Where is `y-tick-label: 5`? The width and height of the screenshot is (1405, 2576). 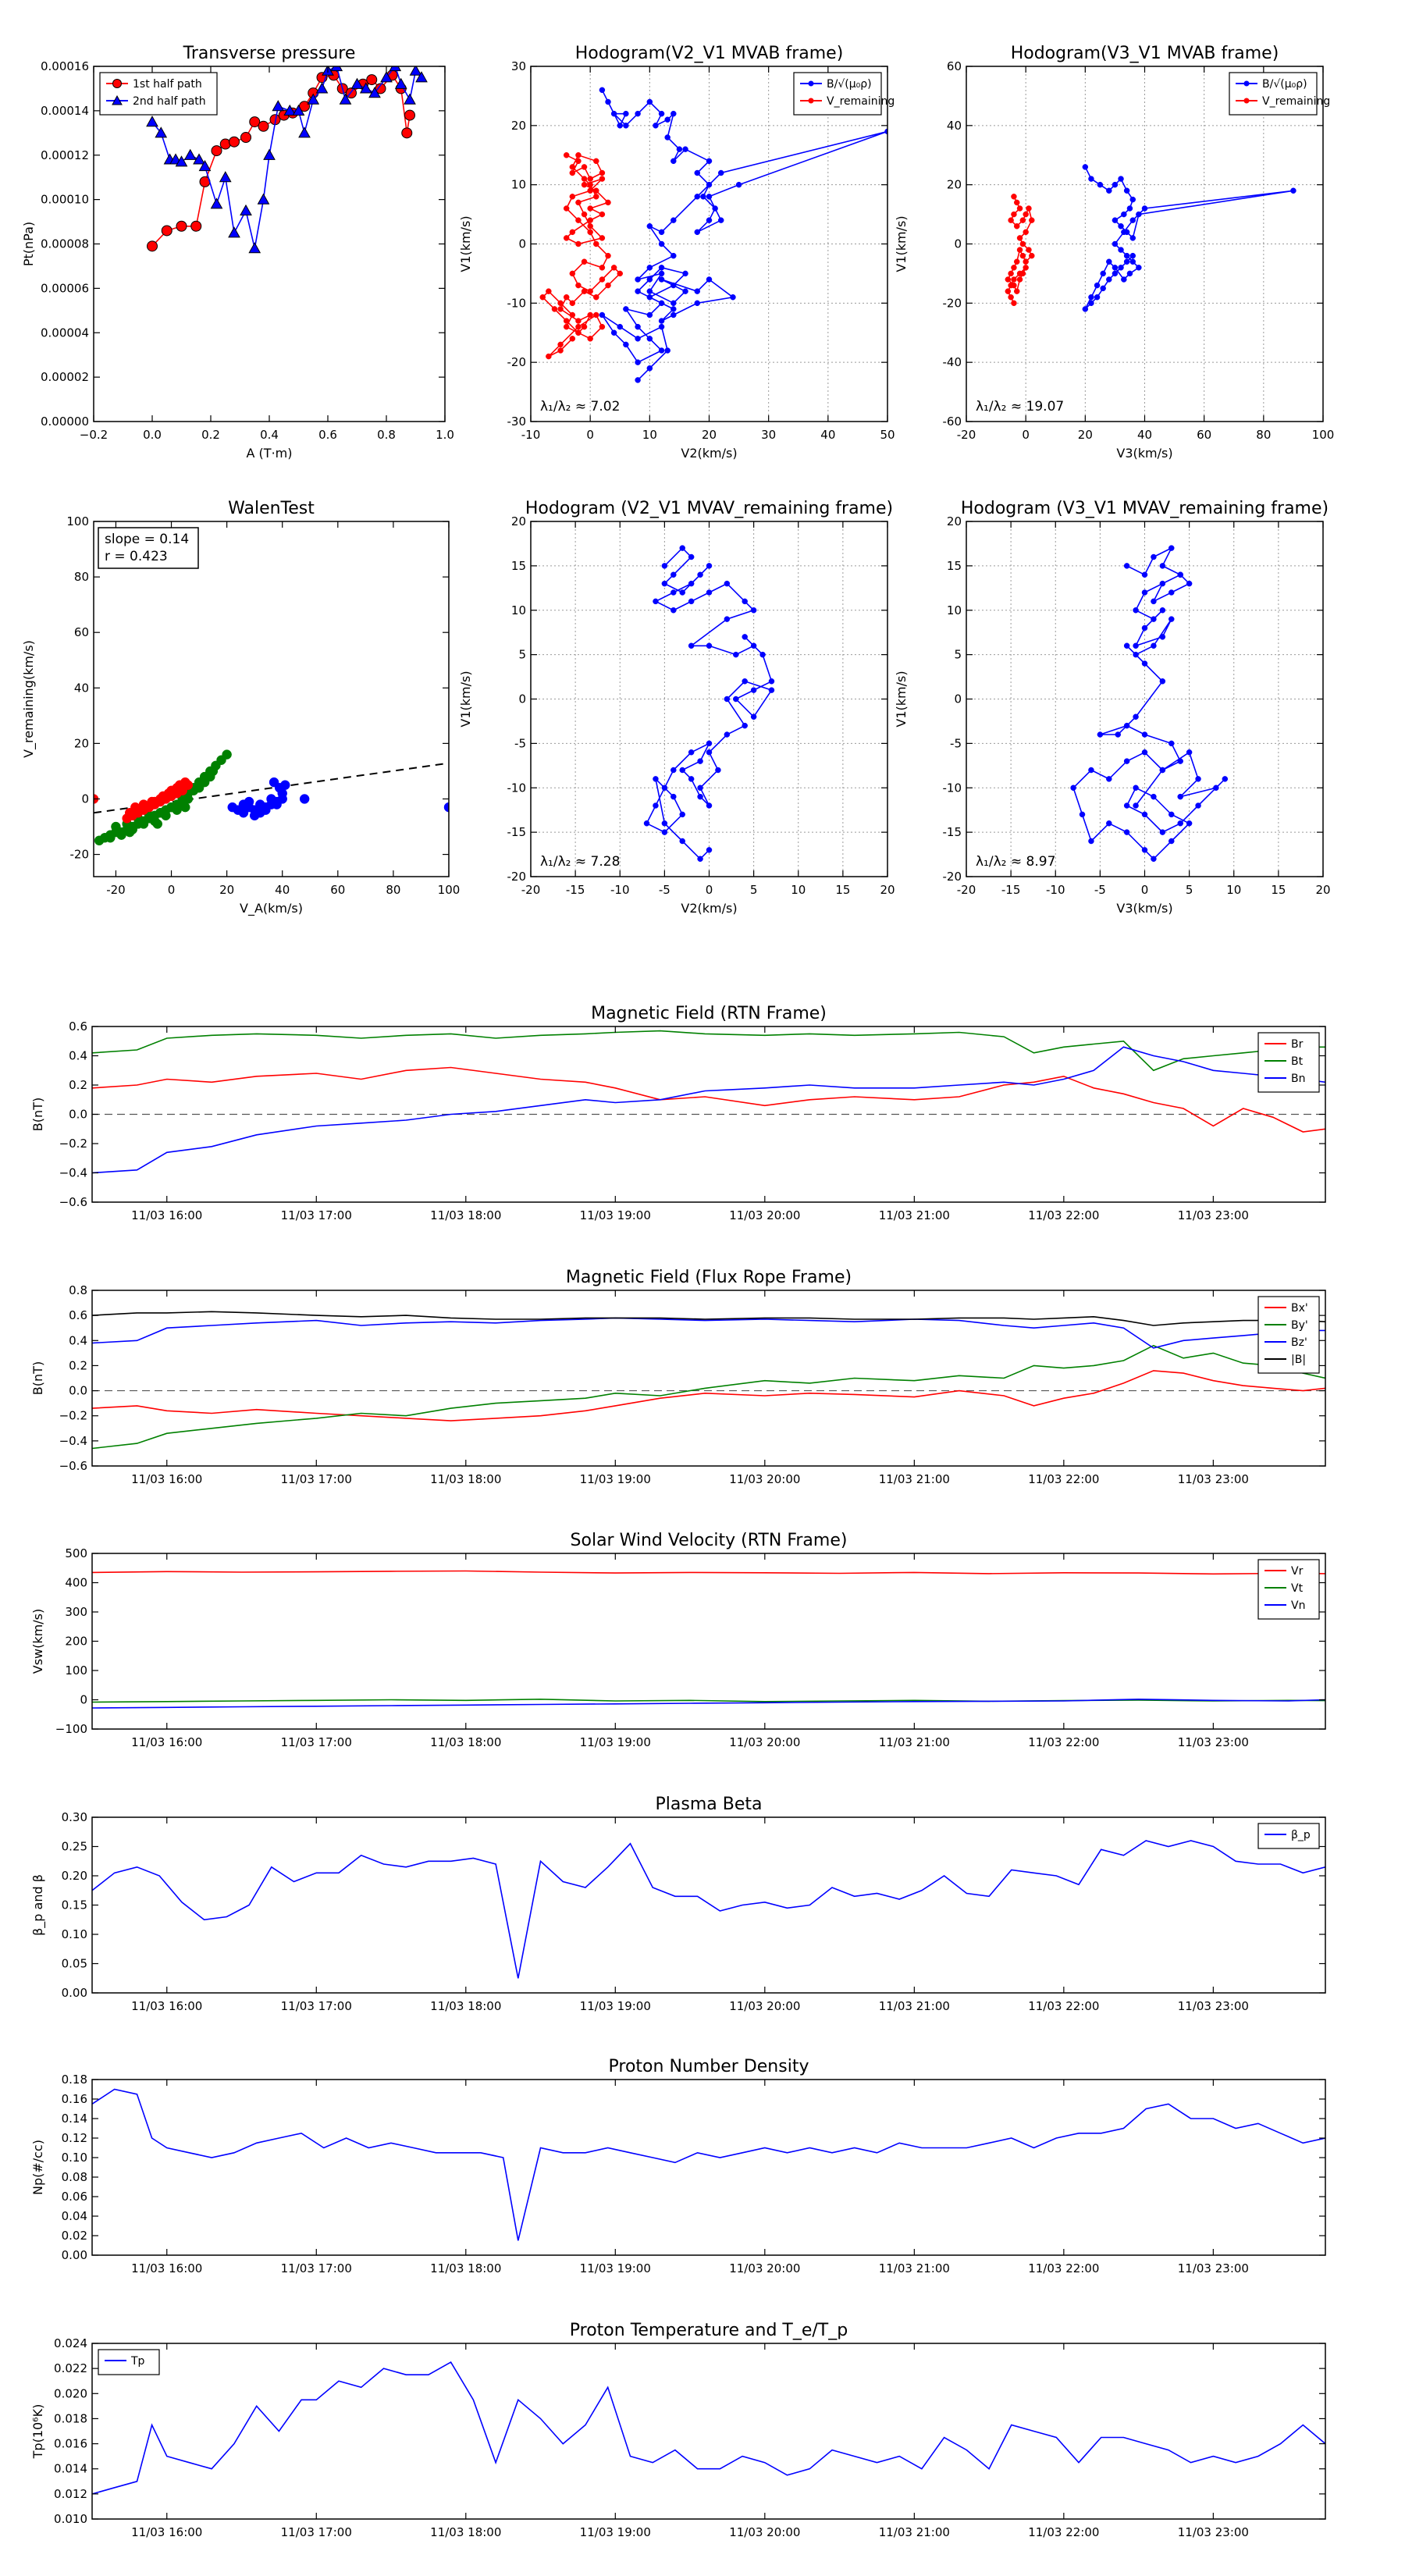 y-tick-label: 5 is located at coordinates (522, 655).